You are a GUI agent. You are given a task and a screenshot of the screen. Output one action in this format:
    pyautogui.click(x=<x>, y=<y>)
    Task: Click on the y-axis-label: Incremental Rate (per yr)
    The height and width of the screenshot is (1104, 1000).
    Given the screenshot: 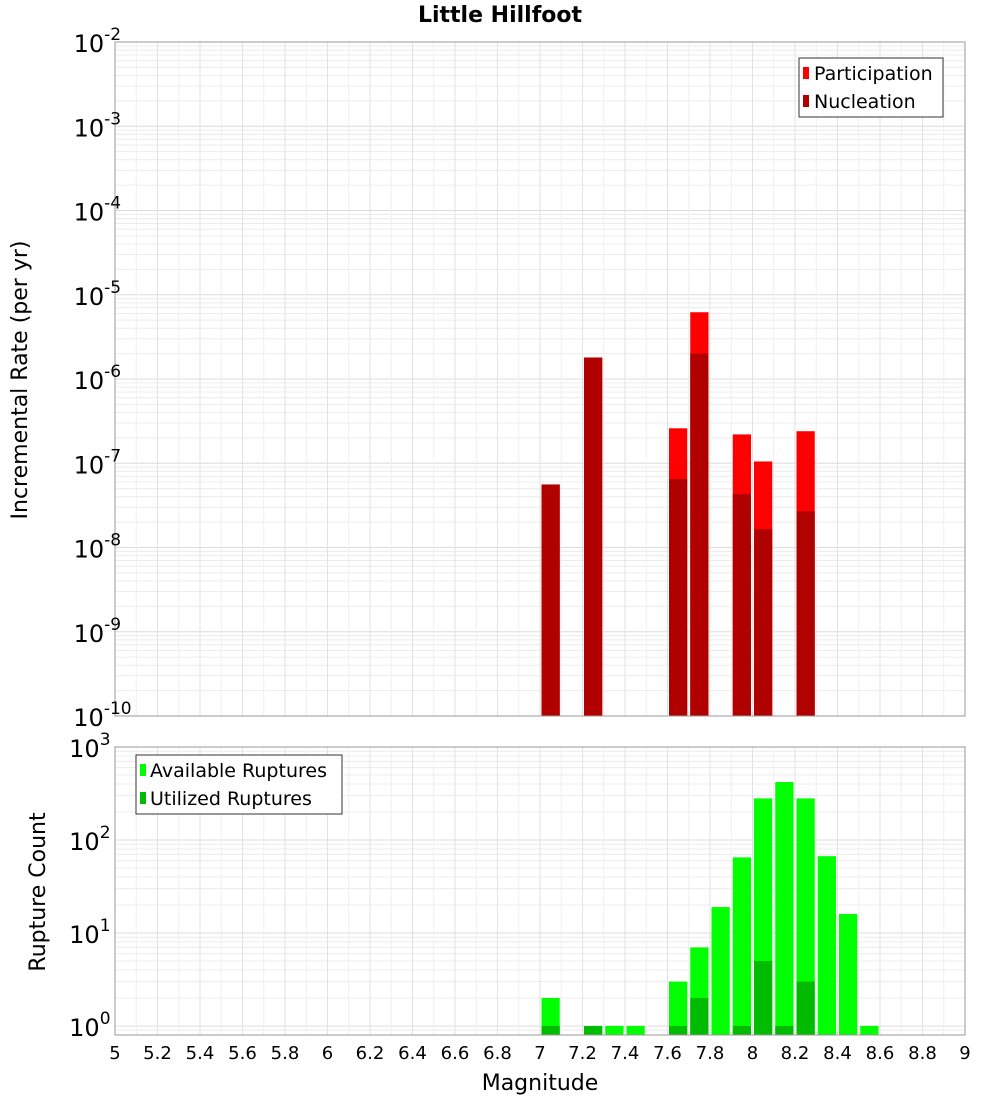 What is the action you would take?
    pyautogui.click(x=20, y=380)
    